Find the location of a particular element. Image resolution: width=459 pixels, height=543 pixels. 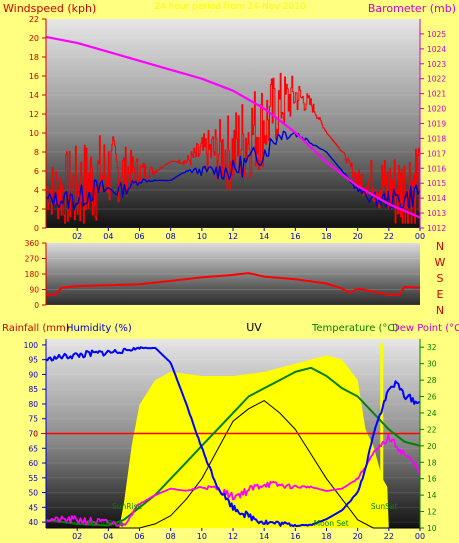

direction-grid is located at coordinates (233, 274).